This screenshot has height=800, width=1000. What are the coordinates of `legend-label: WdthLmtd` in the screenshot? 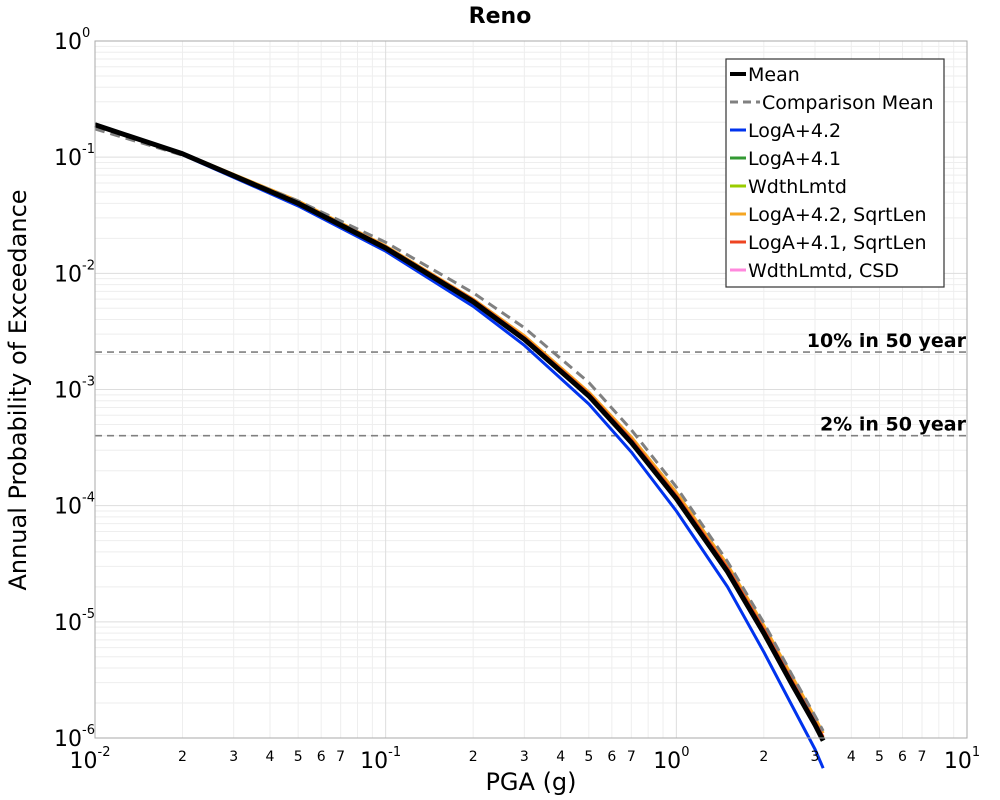 It's located at (797, 187).